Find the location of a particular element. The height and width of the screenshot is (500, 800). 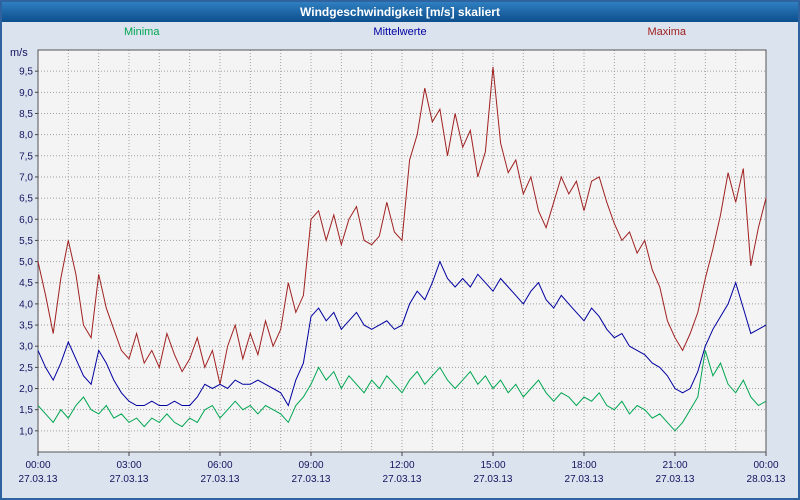

x-tick-time-label: 21:00 is located at coordinates (674, 465).